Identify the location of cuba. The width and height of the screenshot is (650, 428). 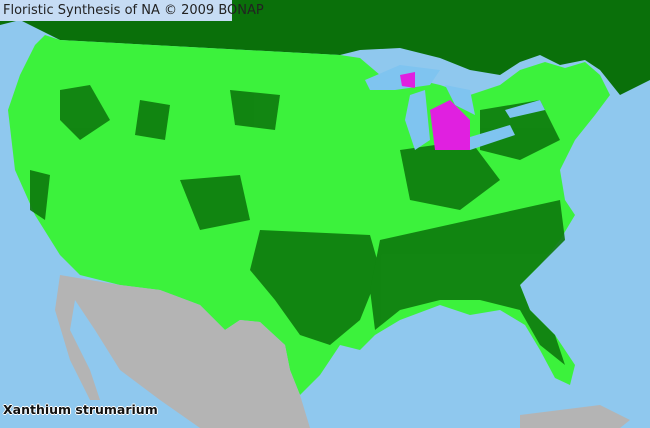
(575, 416).